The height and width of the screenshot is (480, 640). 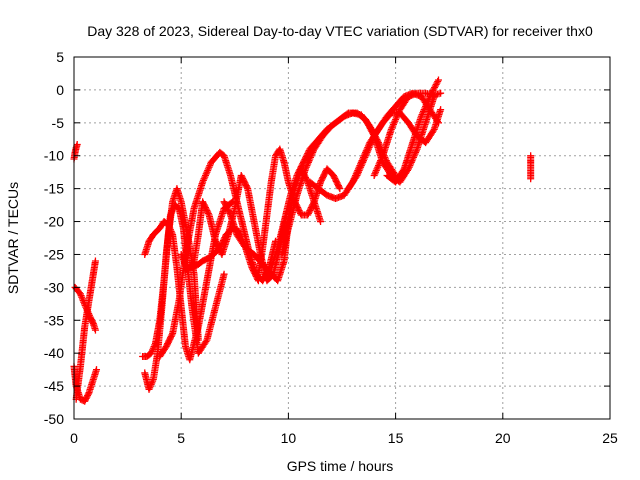 I want to click on y-tick-label: -5, so click(x=58, y=123).